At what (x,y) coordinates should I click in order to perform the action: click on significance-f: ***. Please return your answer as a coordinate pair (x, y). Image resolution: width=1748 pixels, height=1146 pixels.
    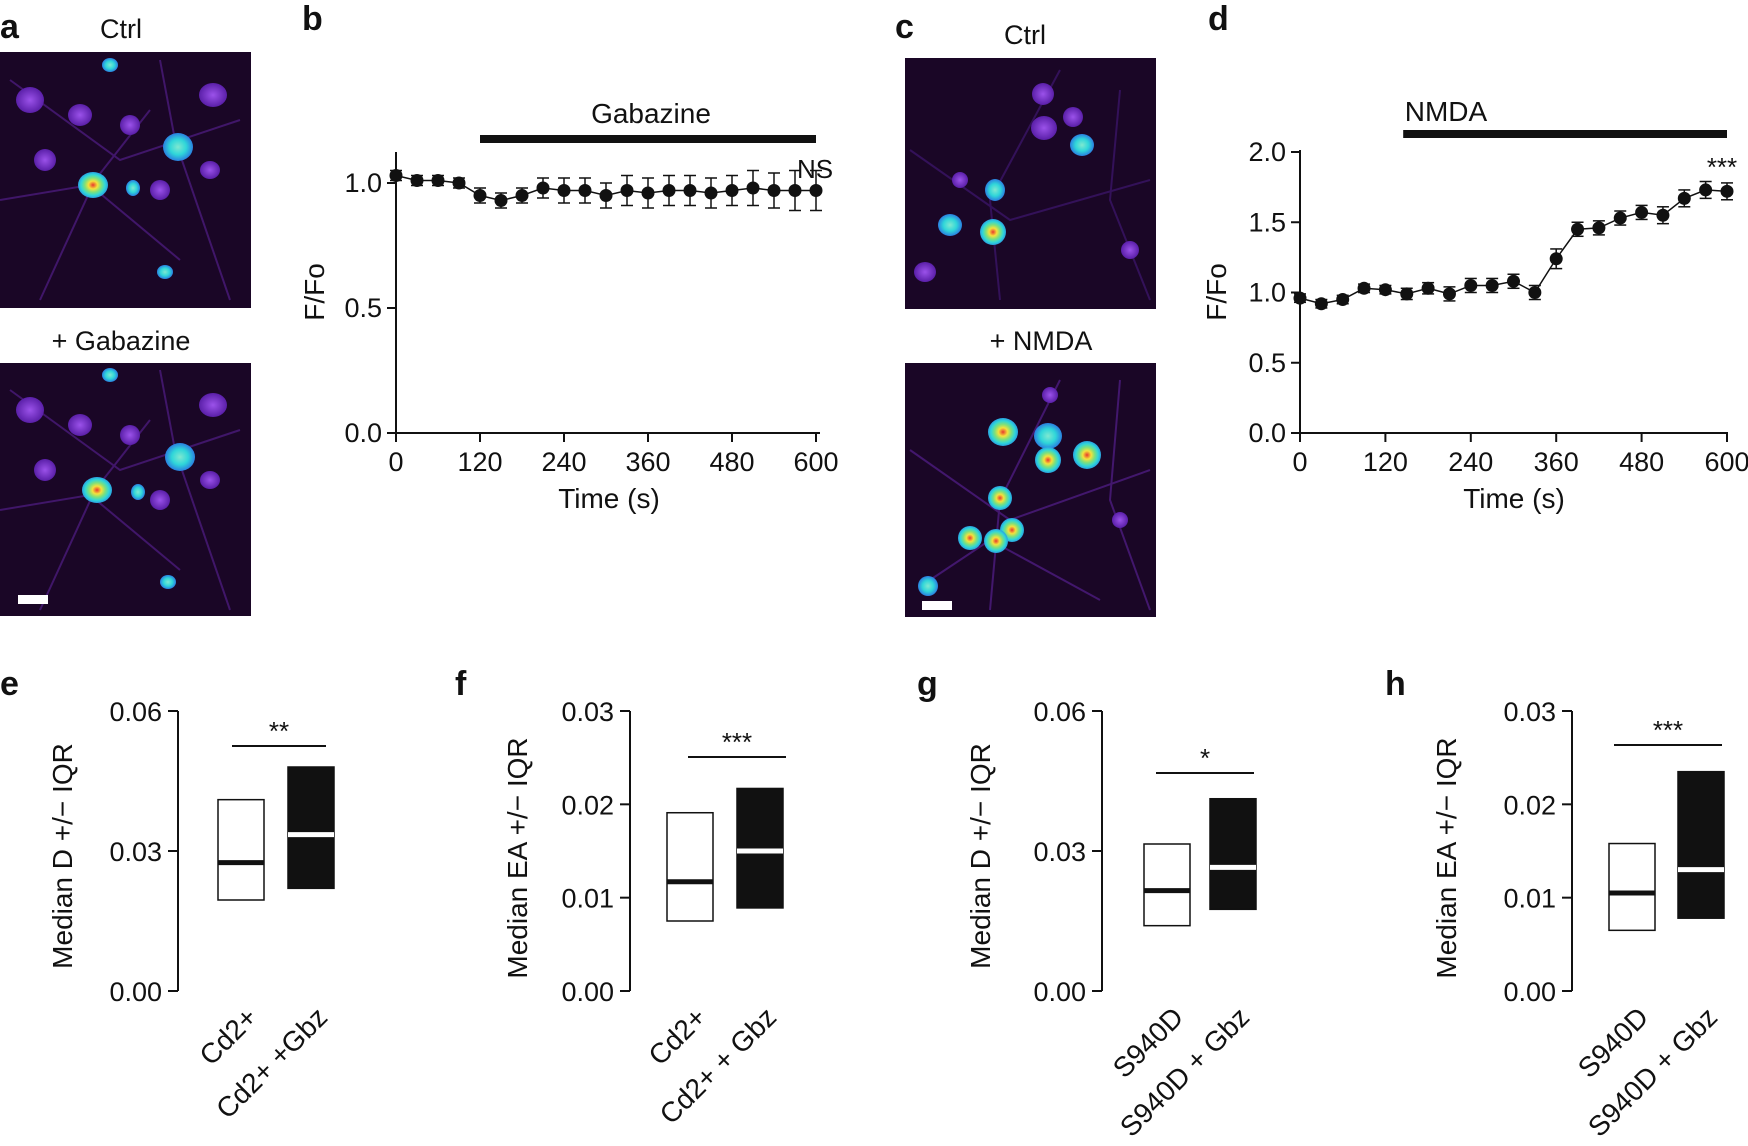
    Looking at the image, I should click on (737, 742).